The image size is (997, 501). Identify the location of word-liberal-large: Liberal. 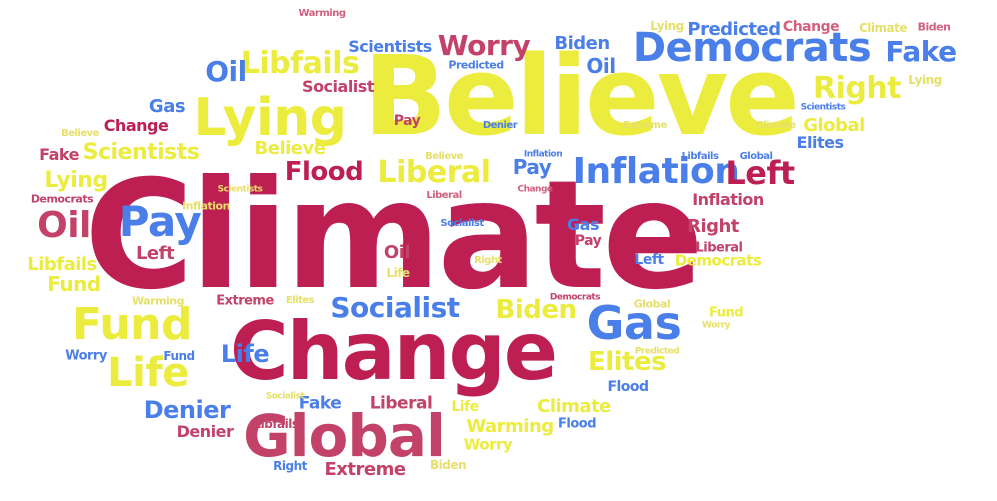
(434, 172).